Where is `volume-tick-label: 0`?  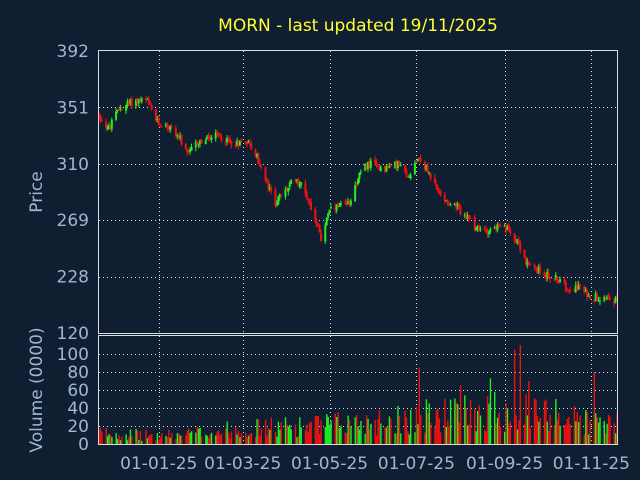 volume-tick-label: 0 is located at coordinates (83, 445).